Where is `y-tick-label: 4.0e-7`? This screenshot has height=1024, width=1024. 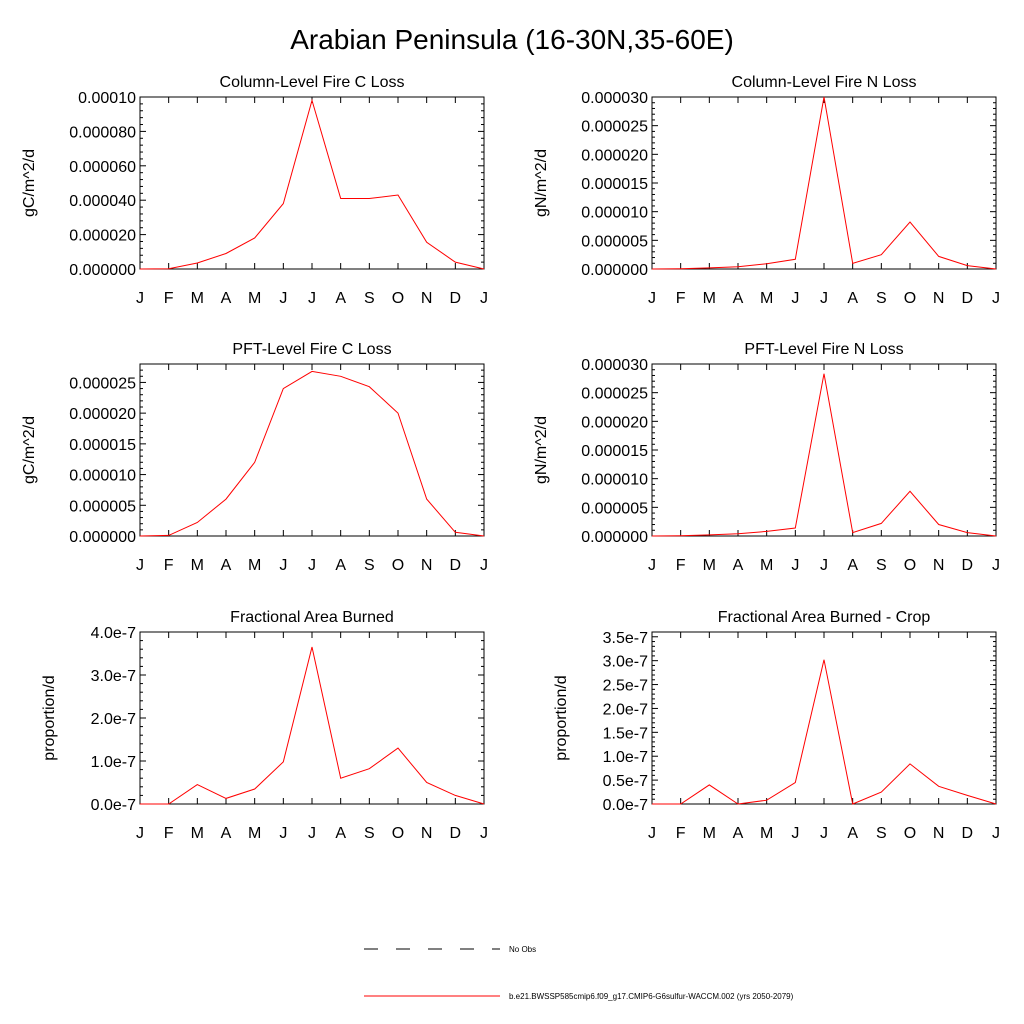 y-tick-label: 4.0e-7 is located at coordinates (113, 633).